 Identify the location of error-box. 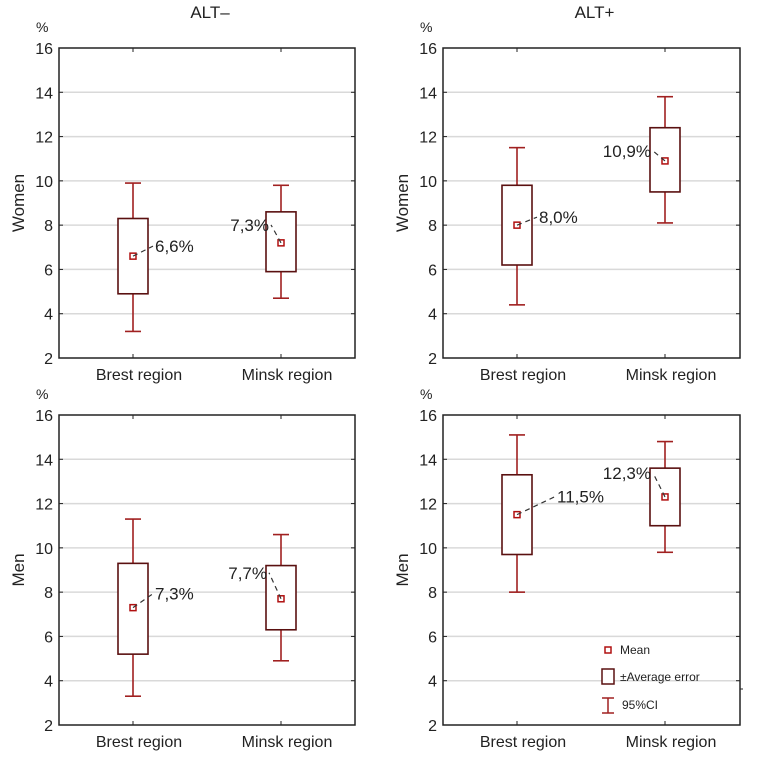
(281, 242).